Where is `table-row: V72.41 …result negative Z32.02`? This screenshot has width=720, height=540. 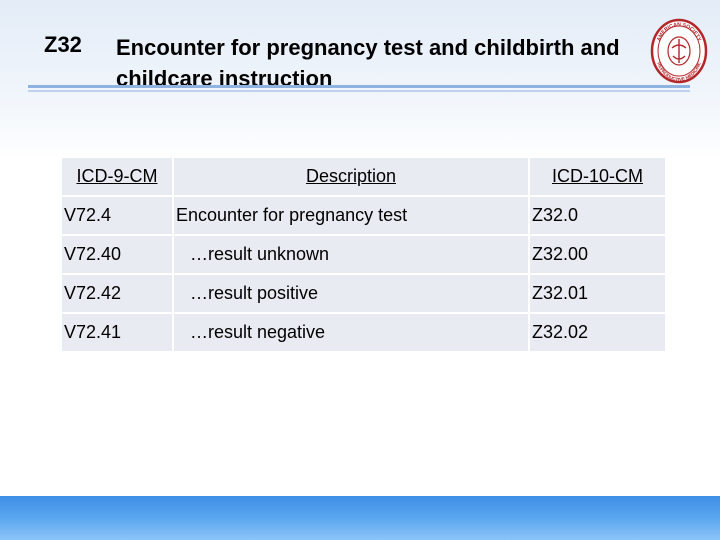 table-row: V72.41 …result negative Z32.02 is located at coordinates (363, 332).